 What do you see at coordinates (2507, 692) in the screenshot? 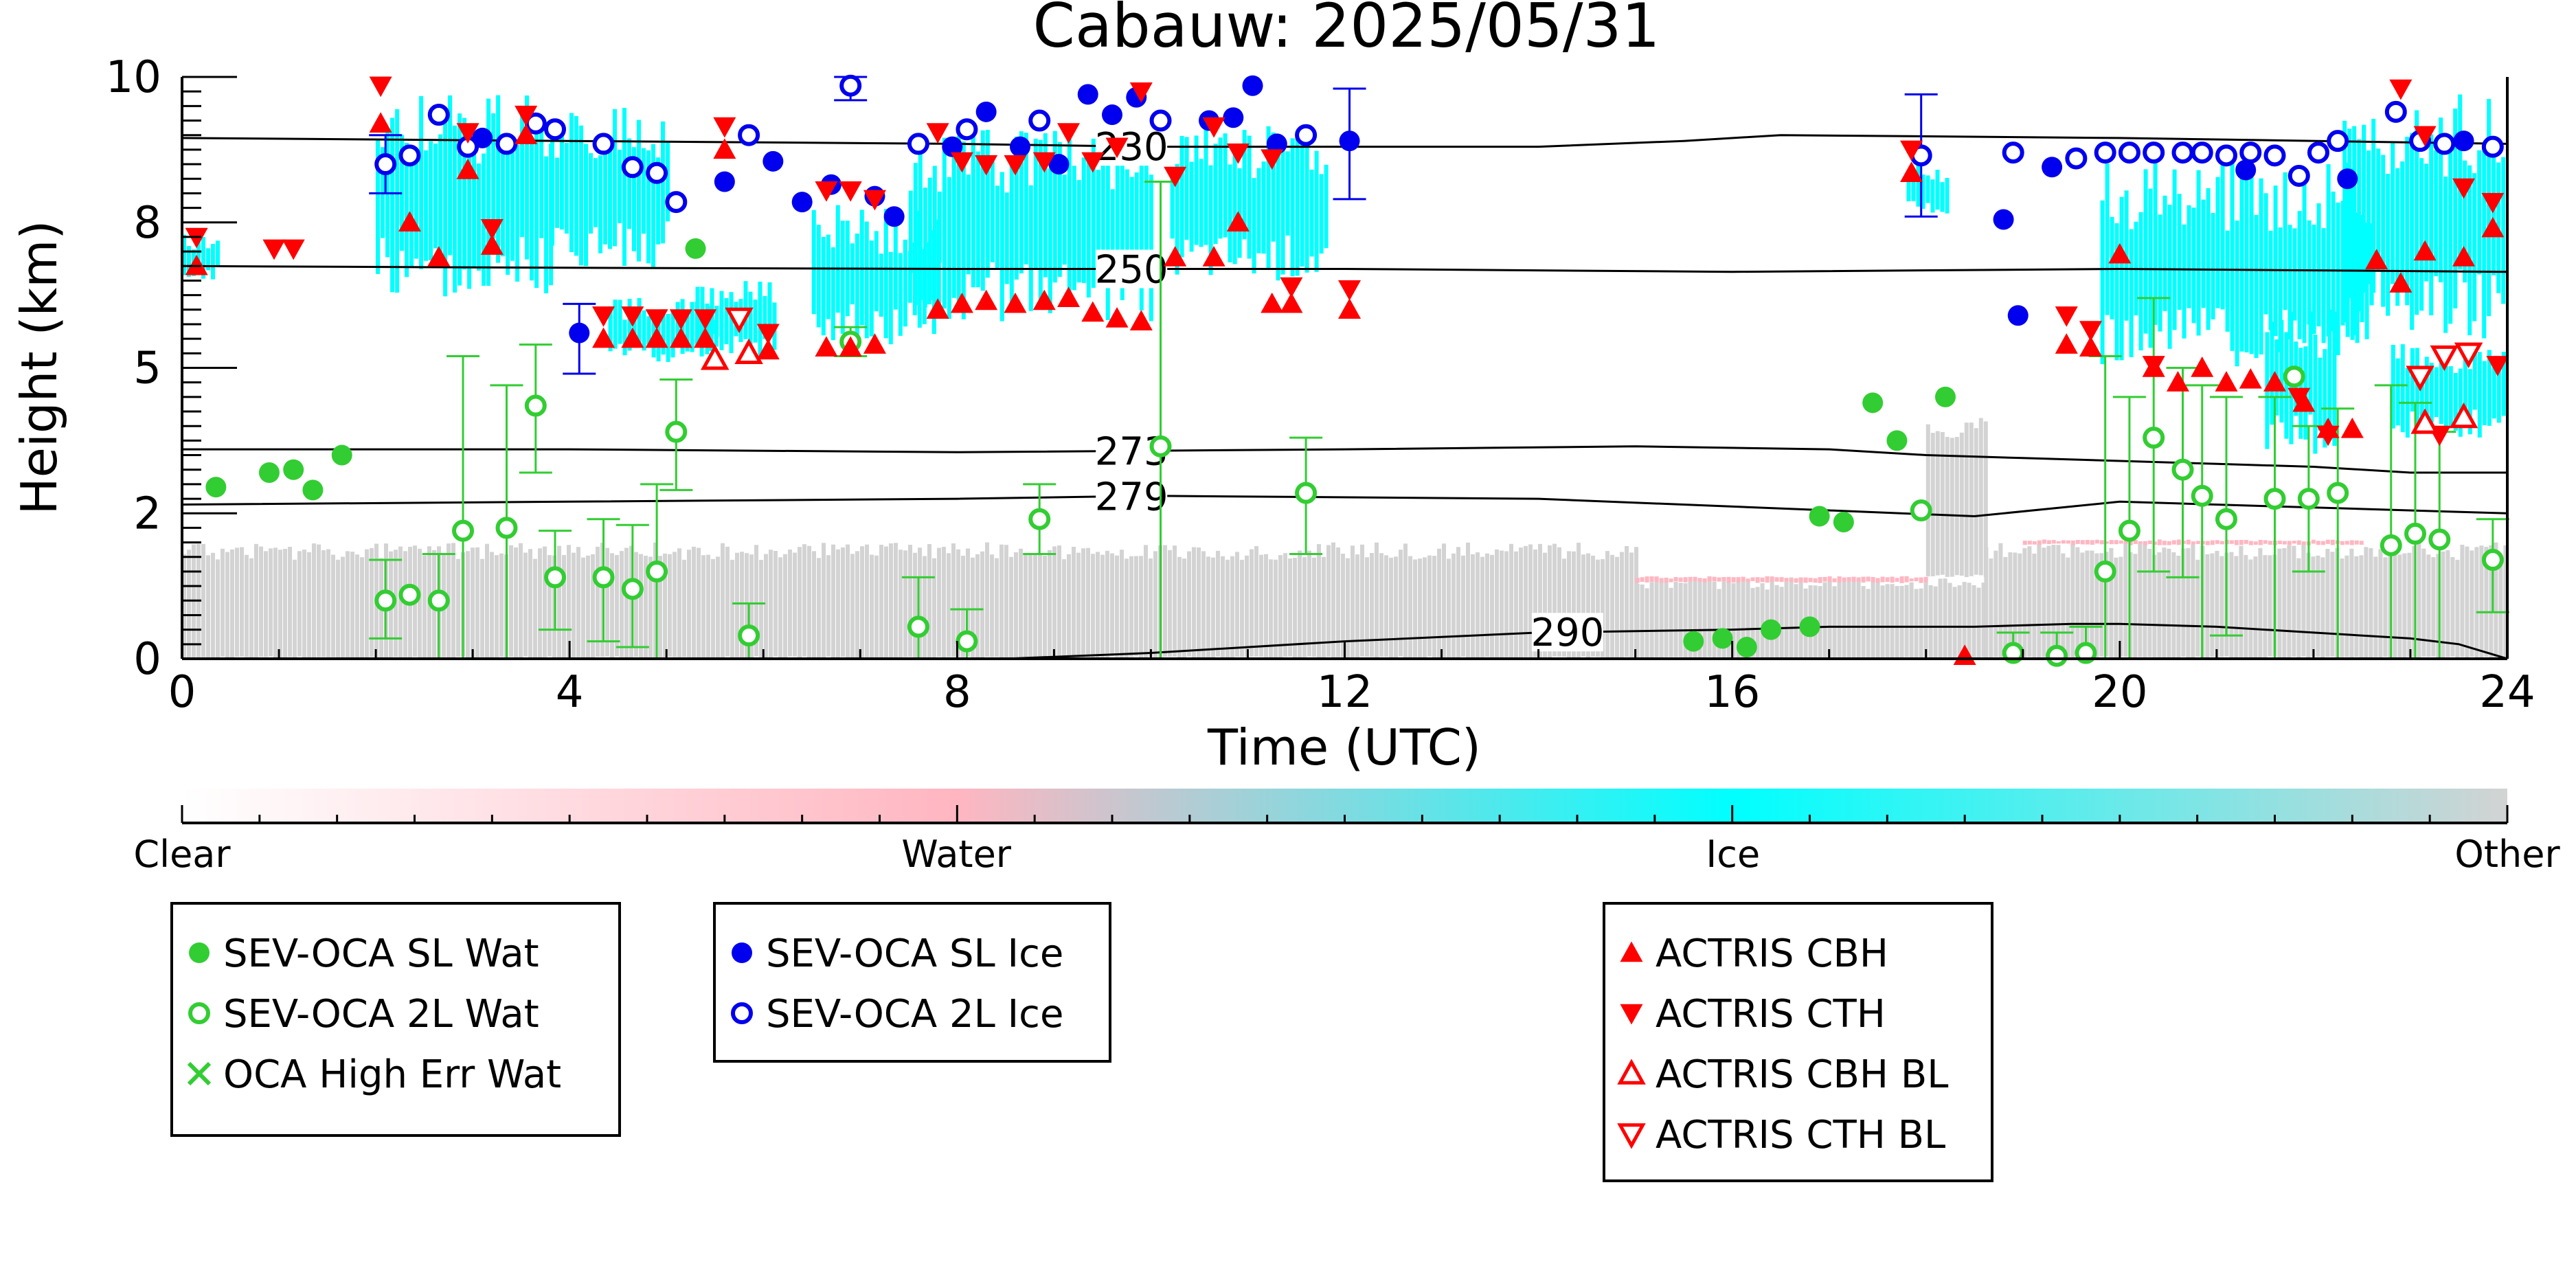
I see `x-tick-label: 24` at bounding box center [2507, 692].